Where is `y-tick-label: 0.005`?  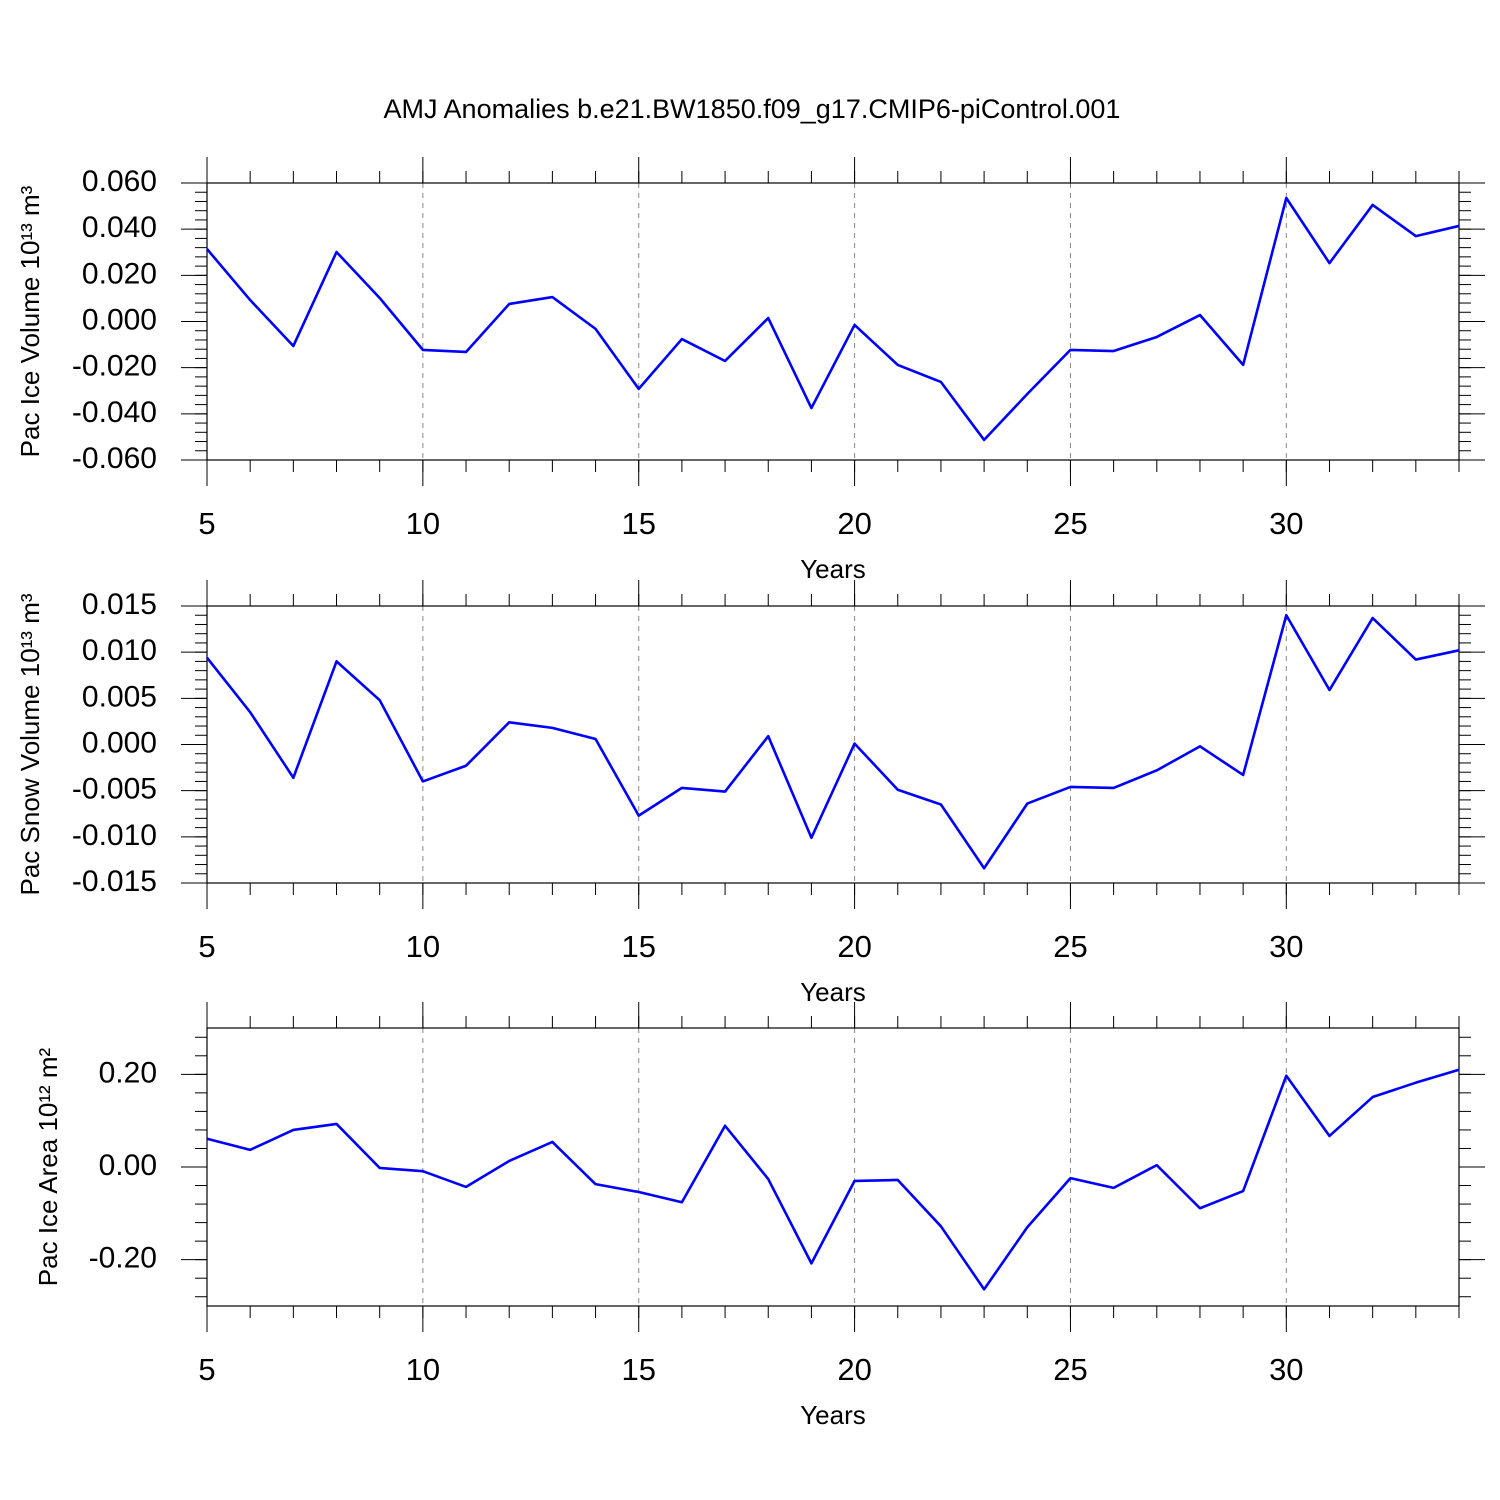 y-tick-label: 0.005 is located at coordinates (119, 696).